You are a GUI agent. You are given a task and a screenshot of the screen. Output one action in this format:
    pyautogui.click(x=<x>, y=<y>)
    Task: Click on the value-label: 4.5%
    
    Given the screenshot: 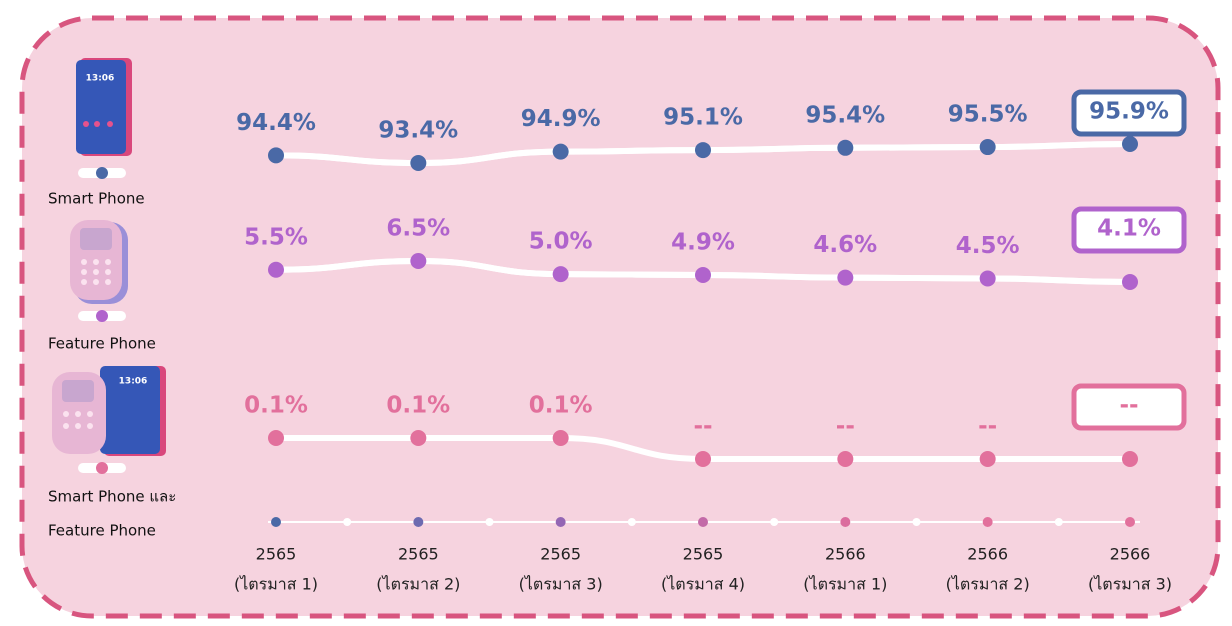 What is the action you would take?
    pyautogui.click(x=988, y=246)
    